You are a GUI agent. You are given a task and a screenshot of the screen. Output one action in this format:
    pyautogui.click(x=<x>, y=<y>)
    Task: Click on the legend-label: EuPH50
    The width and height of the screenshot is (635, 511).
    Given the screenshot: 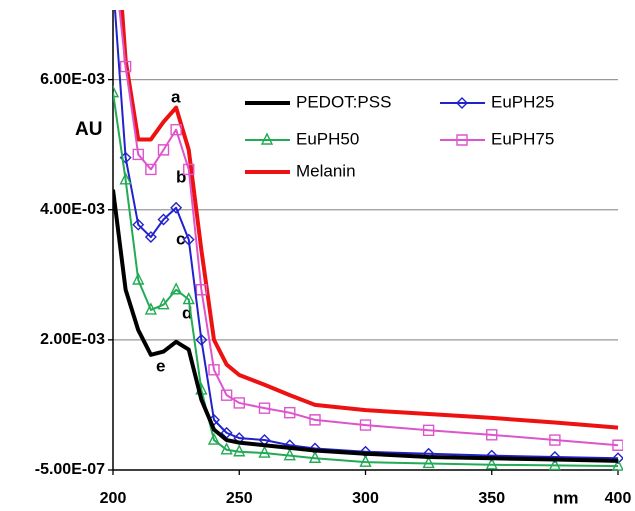 What is the action you would take?
    pyautogui.click(x=327, y=138)
    